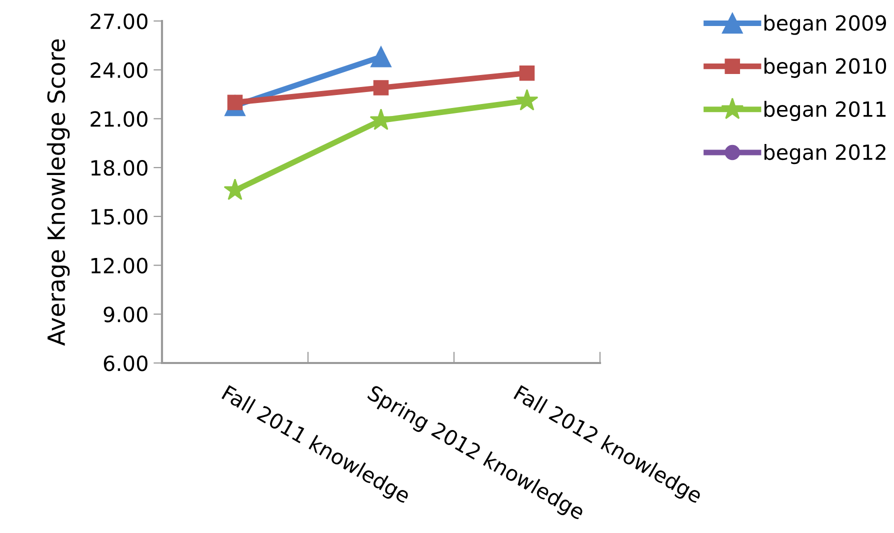  I want to click on legend-label: began 2010, so click(825, 68).